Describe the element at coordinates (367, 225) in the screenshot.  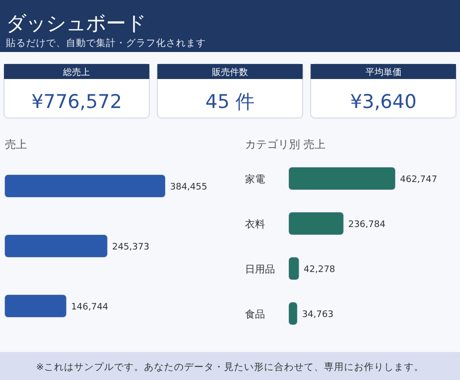
I see `data-label: 236,784` at that location.